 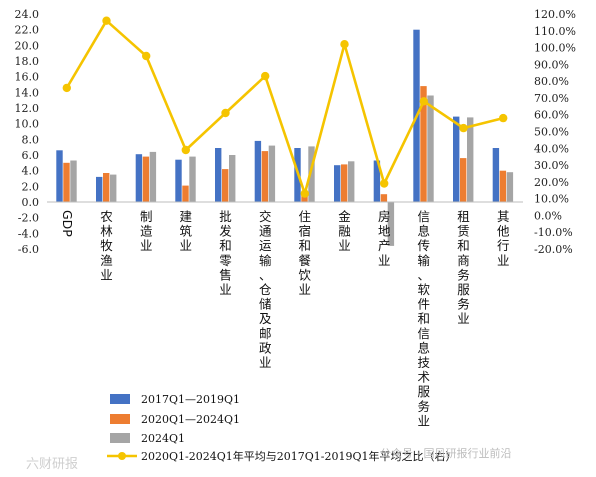 I want to click on category-text: 金融业, so click(x=344, y=231).